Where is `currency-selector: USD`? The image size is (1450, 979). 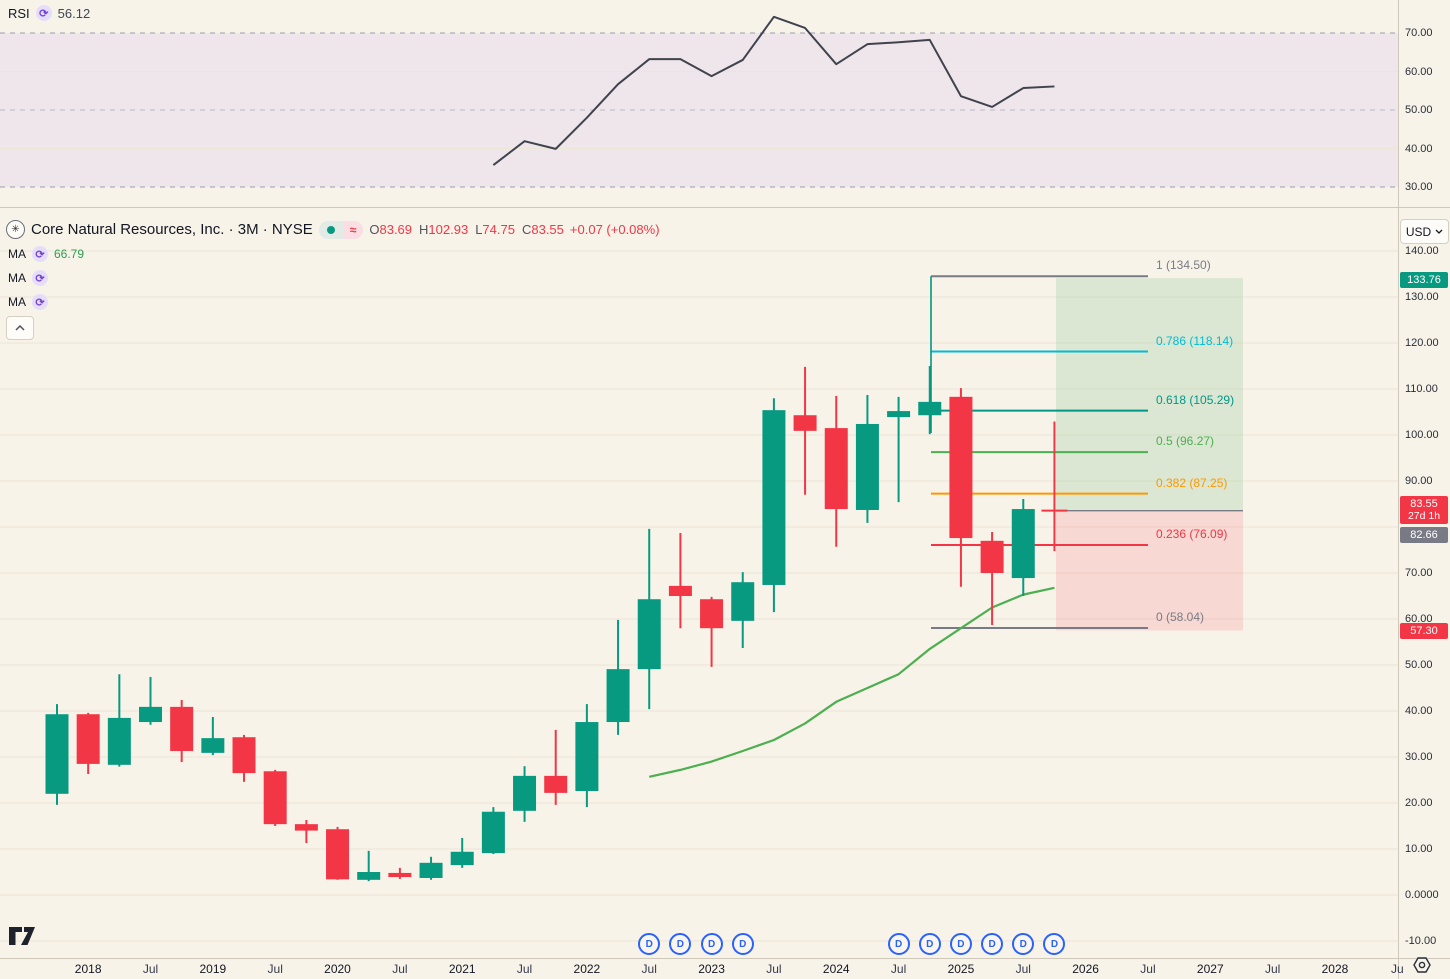 currency-selector: USD is located at coordinates (1424, 231).